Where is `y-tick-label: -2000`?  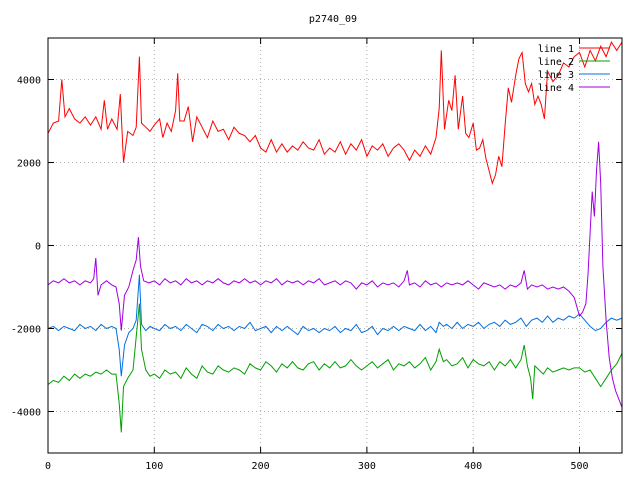
y-tick-label: -2000 is located at coordinates (26, 330).